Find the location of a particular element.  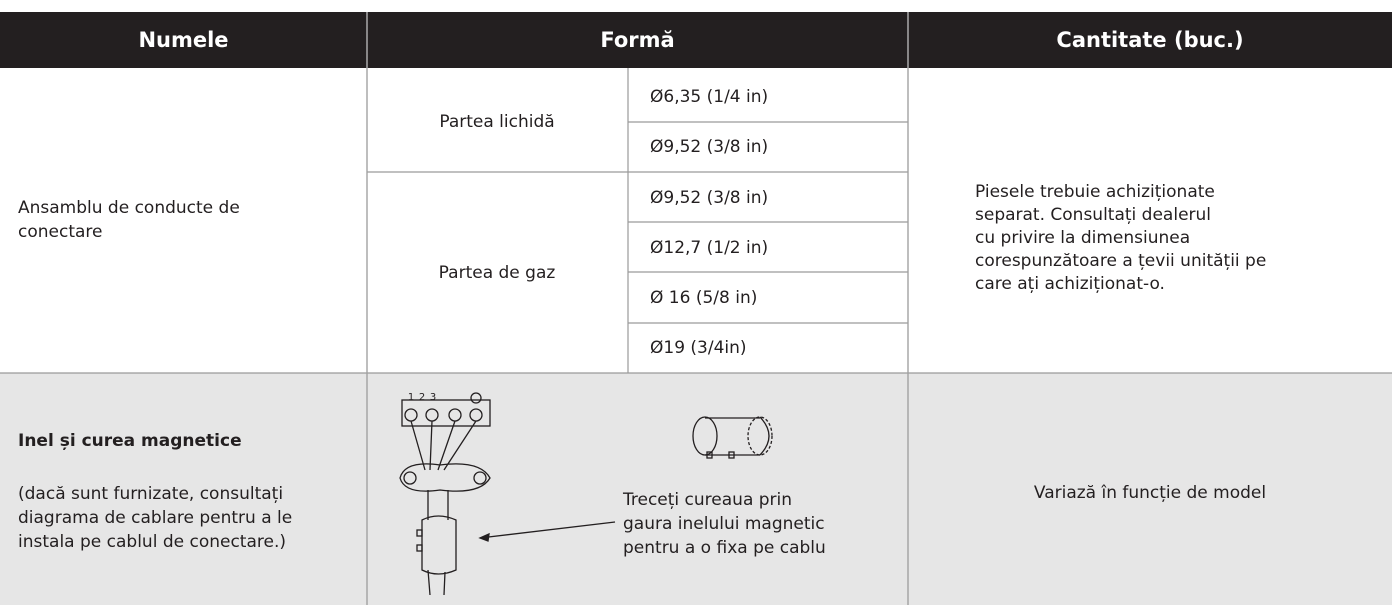

illustration-caption: pentru a o fixa pe cablu is located at coordinates (724, 548).